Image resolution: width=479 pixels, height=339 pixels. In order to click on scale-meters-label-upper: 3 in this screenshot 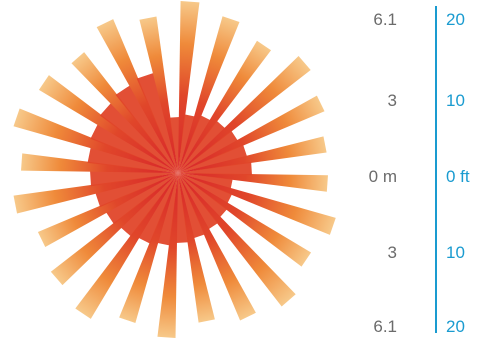, I will do `click(392, 100)`.